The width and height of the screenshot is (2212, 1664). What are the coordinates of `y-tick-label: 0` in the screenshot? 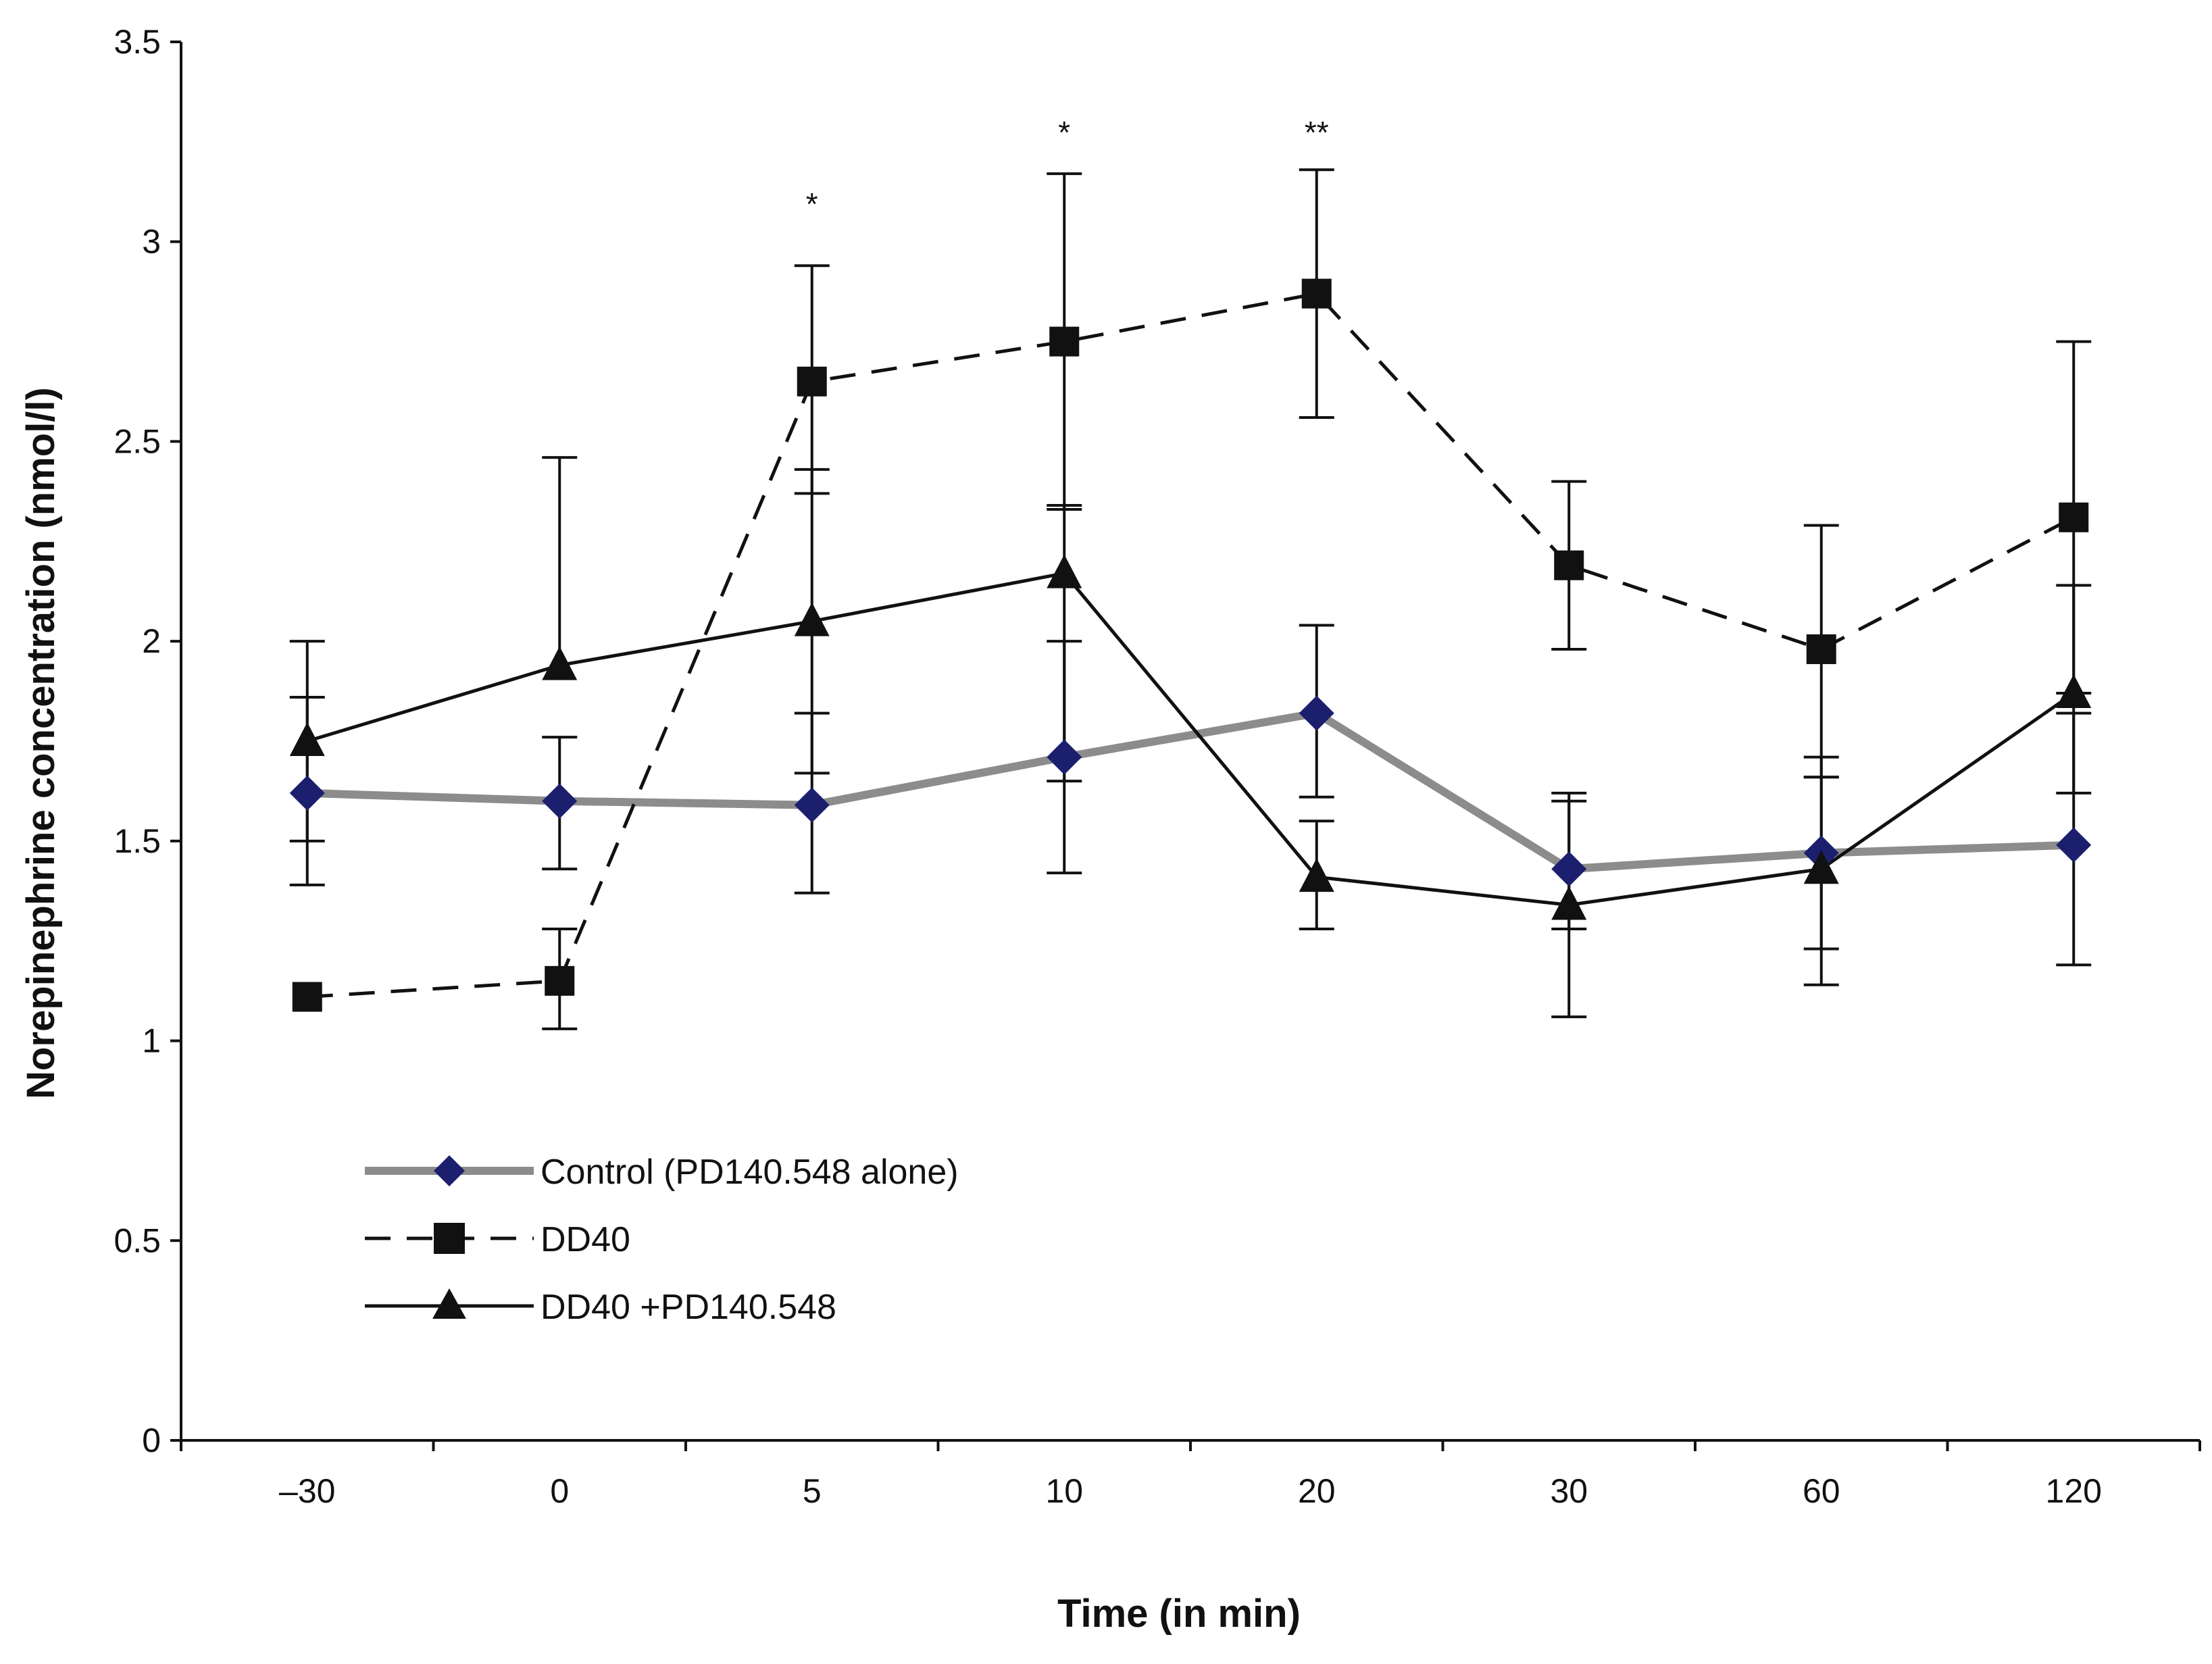 It's located at (151, 1440).